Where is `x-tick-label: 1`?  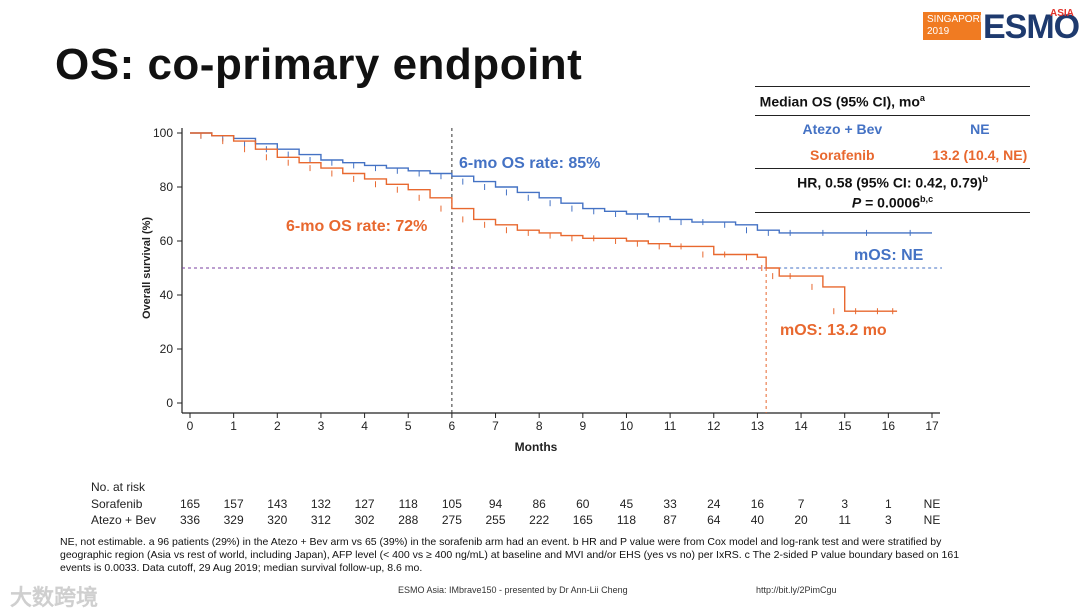
x-tick-label: 1 is located at coordinates (233, 426).